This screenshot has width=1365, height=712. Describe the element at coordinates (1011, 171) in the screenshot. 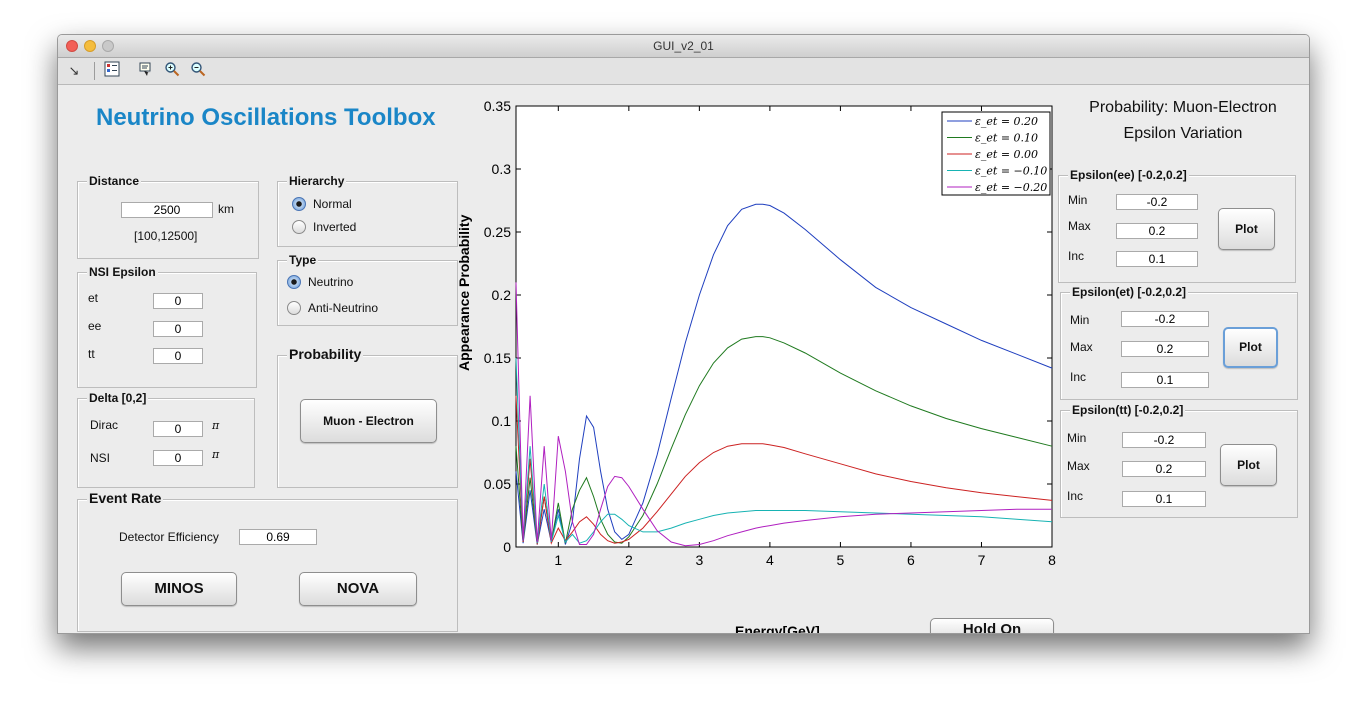

I see `legend-label-3: ε_et = −0.10` at that location.